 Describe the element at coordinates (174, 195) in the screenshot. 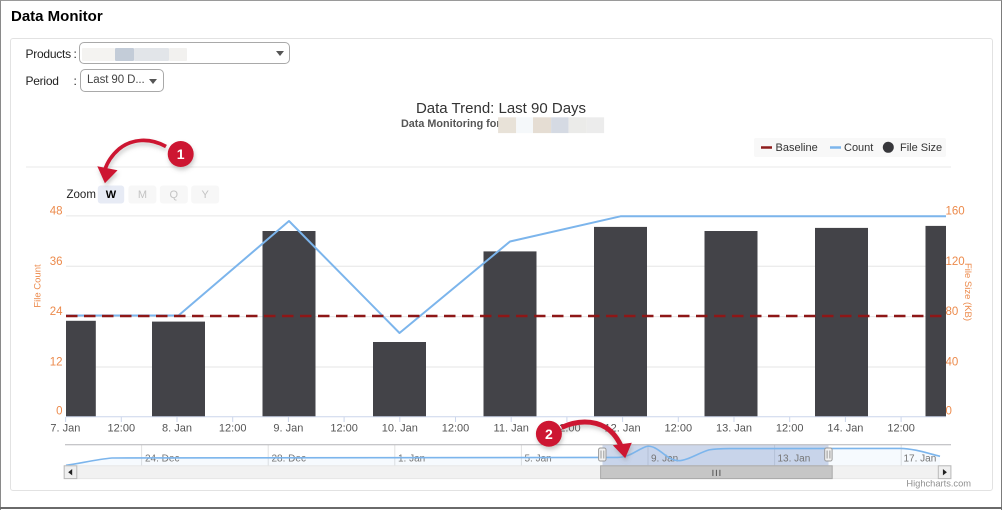

I see `svg-text: Q` at that location.